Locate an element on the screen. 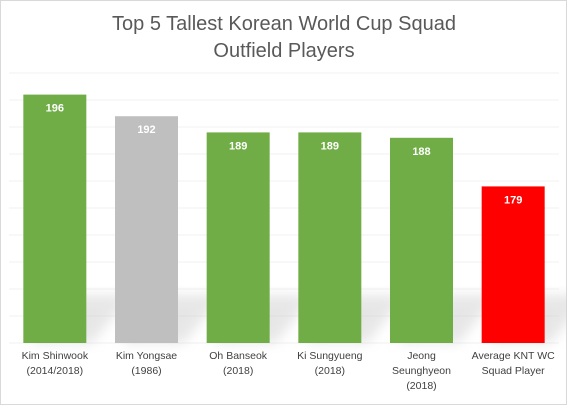 The width and height of the screenshot is (567, 406). chart-title-line-1: Top 5 Tallest Korean World Cup Squad is located at coordinates (284, 24).